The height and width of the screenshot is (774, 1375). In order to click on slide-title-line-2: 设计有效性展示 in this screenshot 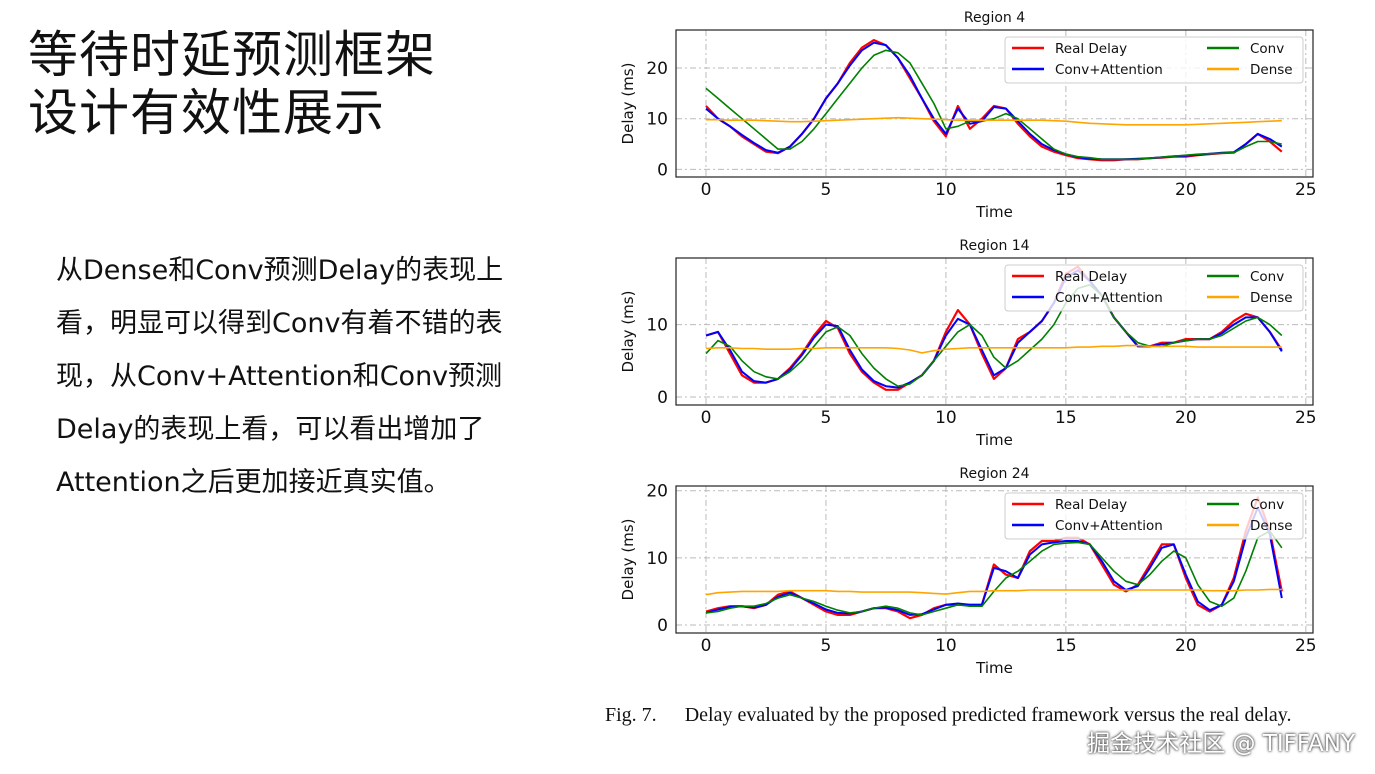, I will do `click(206, 113)`.